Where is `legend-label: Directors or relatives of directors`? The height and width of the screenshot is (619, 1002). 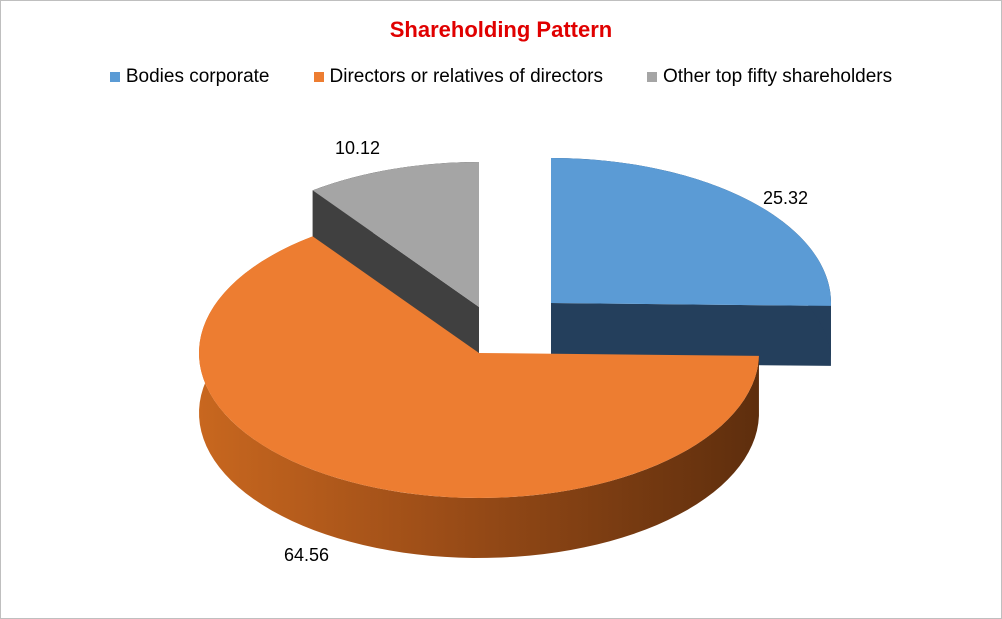 legend-label: Directors or relatives of directors is located at coordinates (466, 76).